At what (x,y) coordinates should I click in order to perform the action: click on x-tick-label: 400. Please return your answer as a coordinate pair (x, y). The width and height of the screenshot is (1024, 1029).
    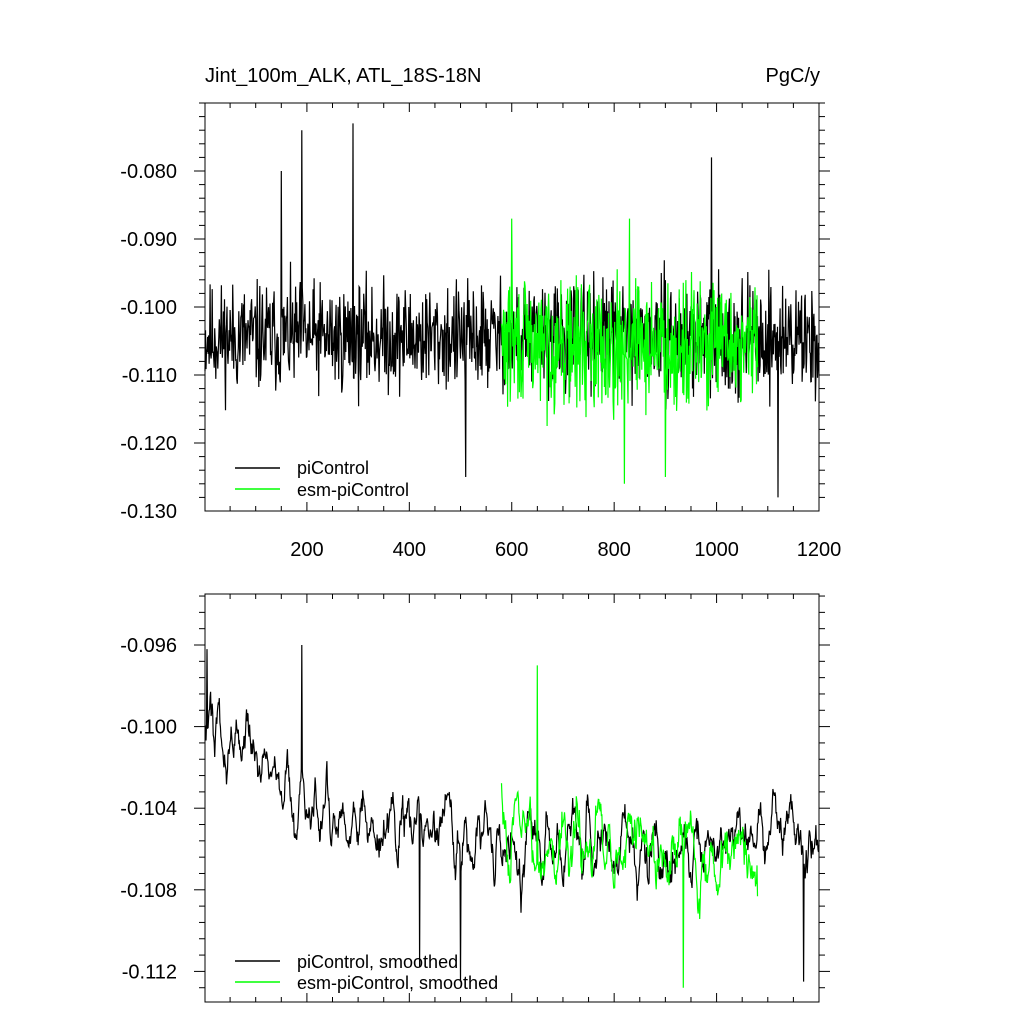
    Looking at the image, I should click on (409, 550).